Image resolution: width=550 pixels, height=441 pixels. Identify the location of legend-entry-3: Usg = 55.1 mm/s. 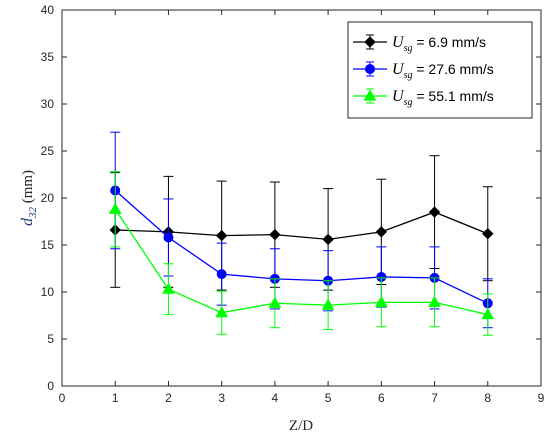
(423, 98).